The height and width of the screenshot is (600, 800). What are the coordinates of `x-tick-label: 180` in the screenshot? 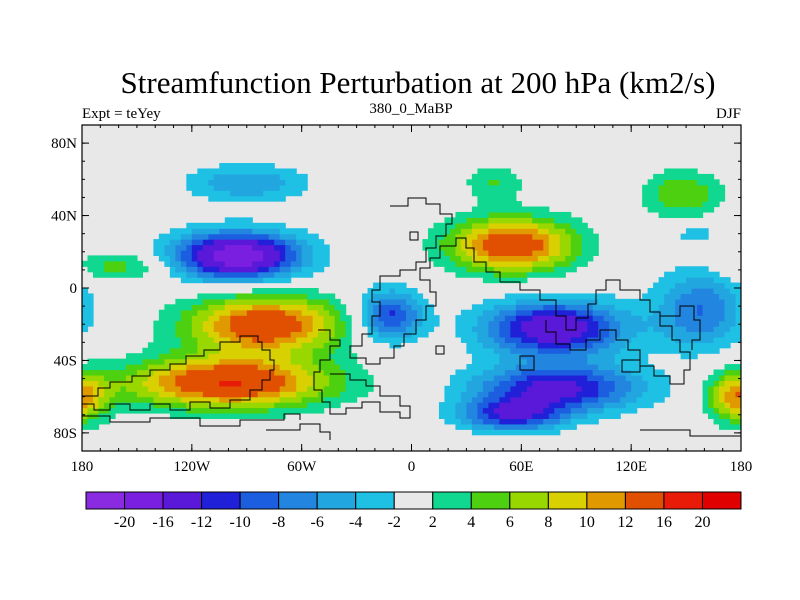 It's located at (82, 467).